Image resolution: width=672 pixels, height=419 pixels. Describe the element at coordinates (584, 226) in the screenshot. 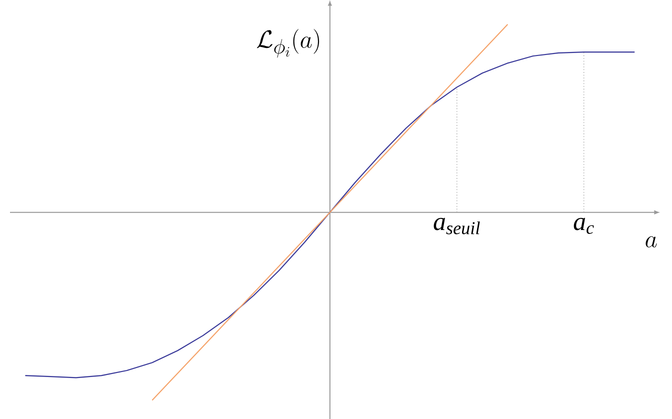

I see `x-tick-label: a$_{c}$` at that location.